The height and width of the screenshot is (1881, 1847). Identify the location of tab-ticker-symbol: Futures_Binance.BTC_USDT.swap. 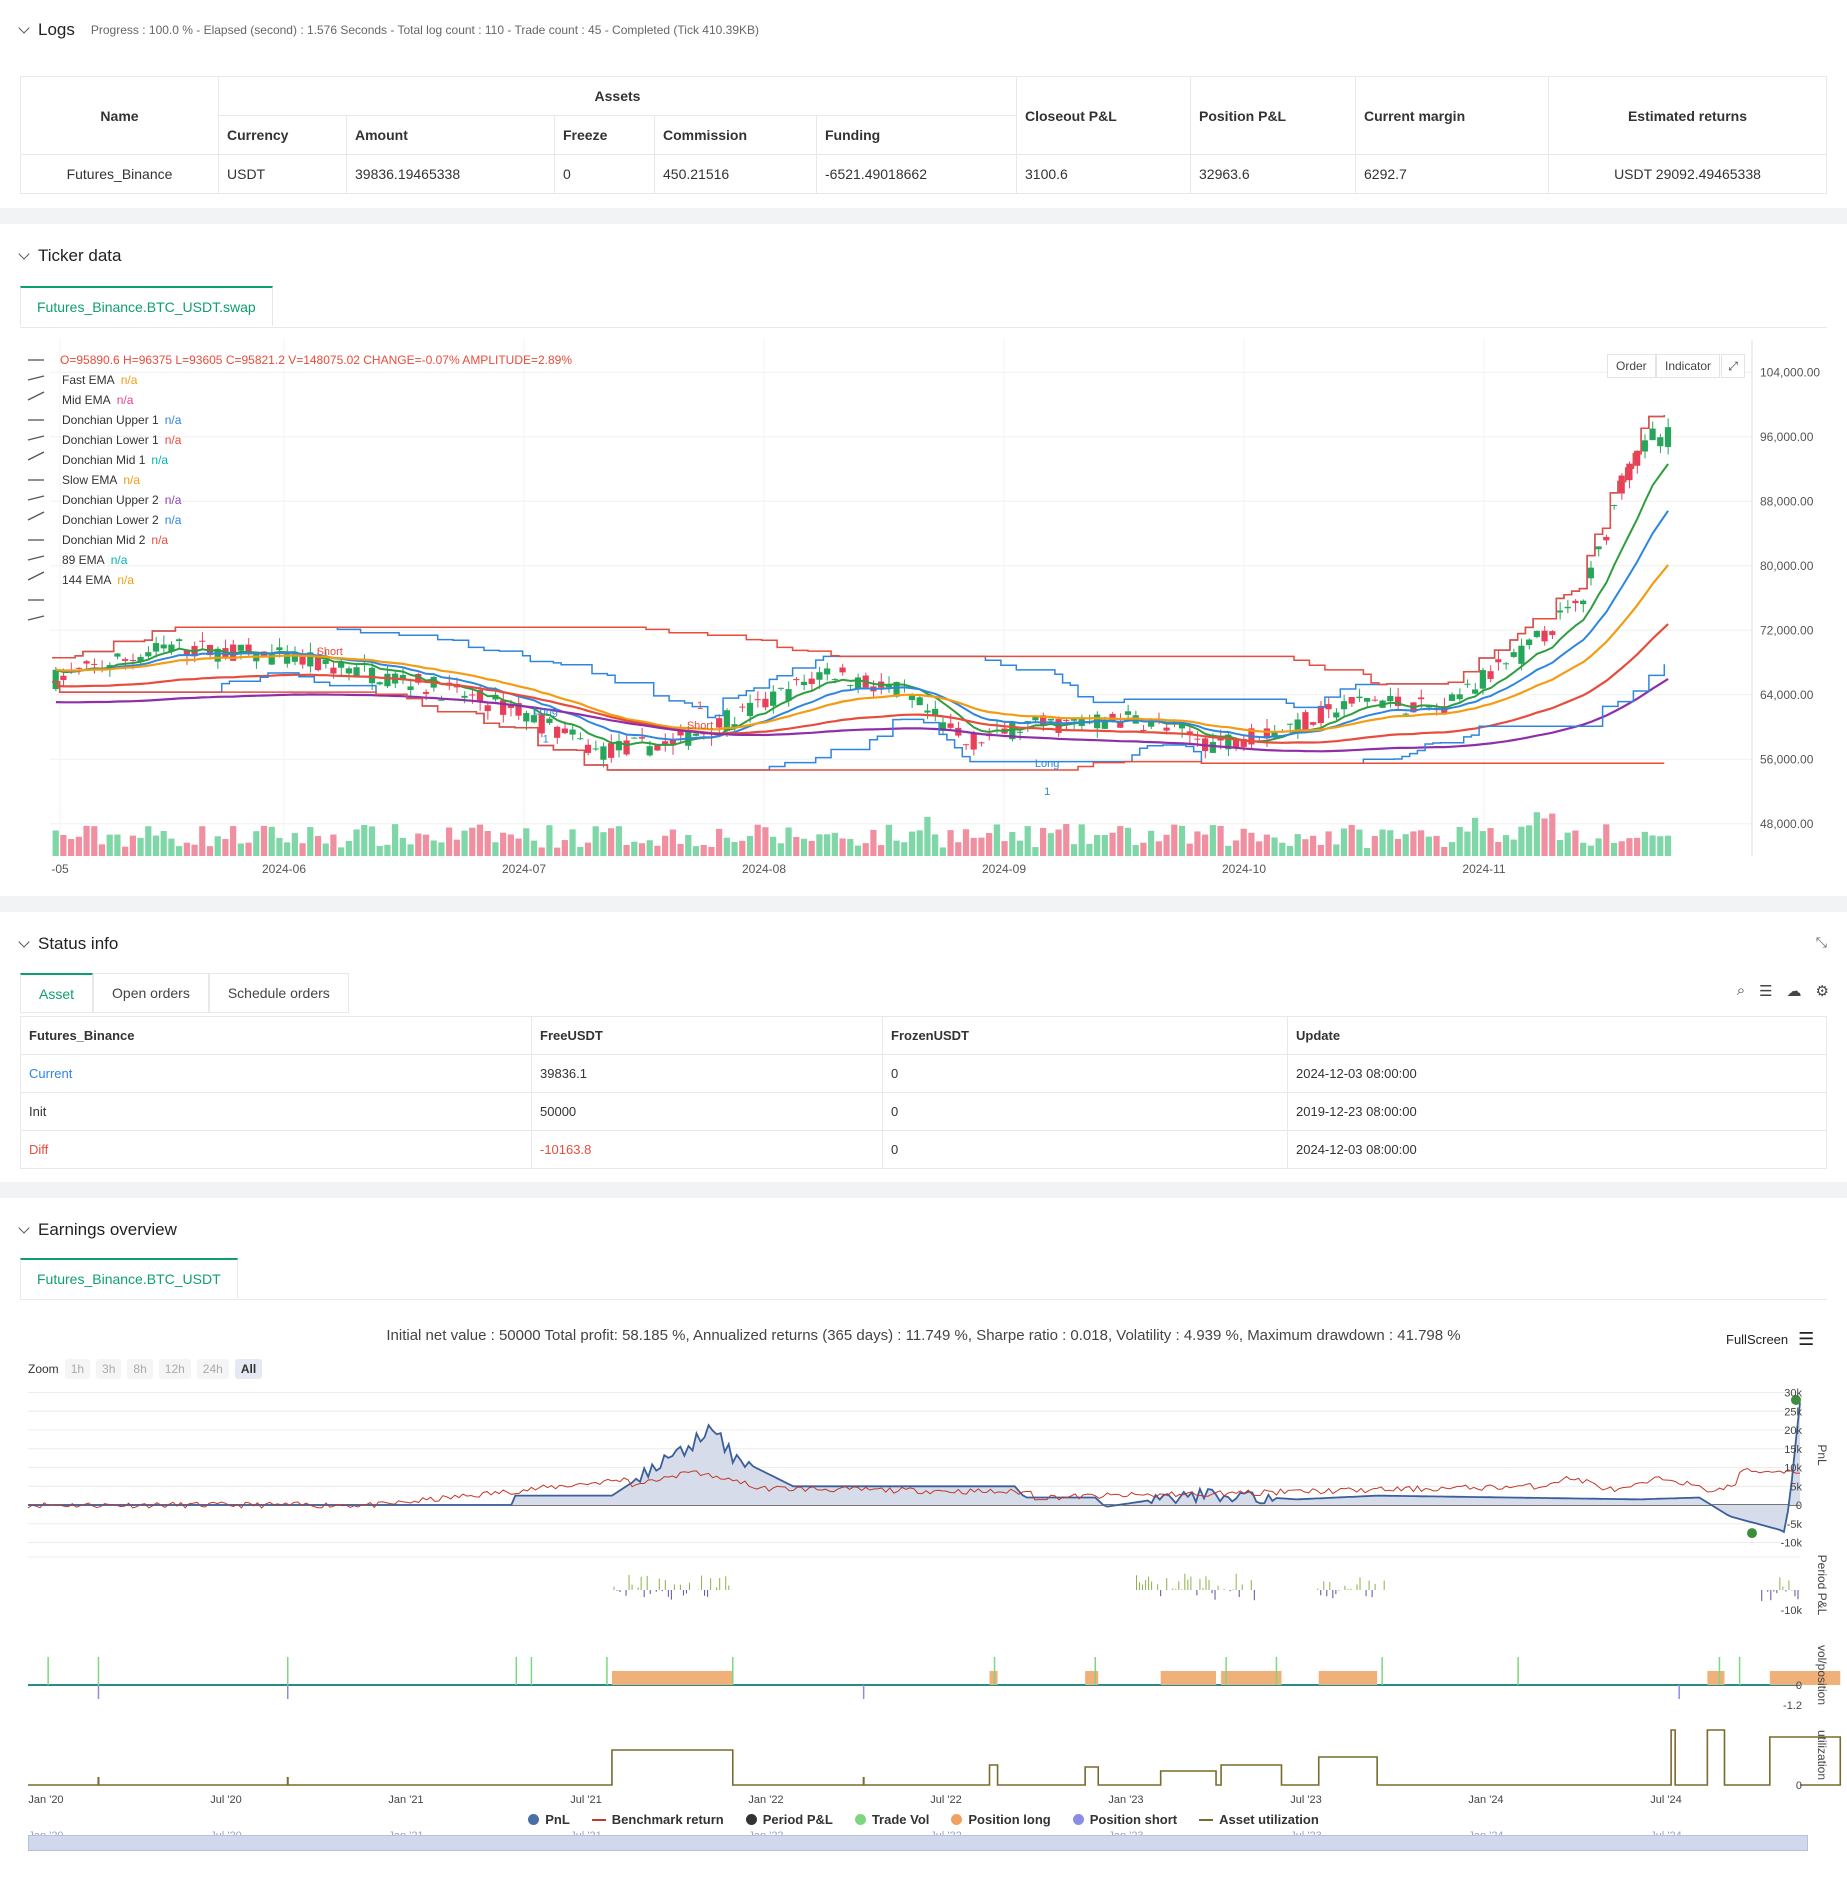
(146, 306).